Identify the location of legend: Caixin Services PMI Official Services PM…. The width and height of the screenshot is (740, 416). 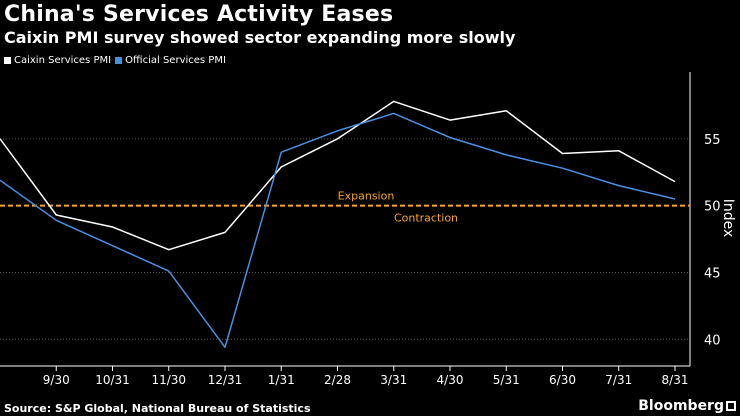
(117, 60).